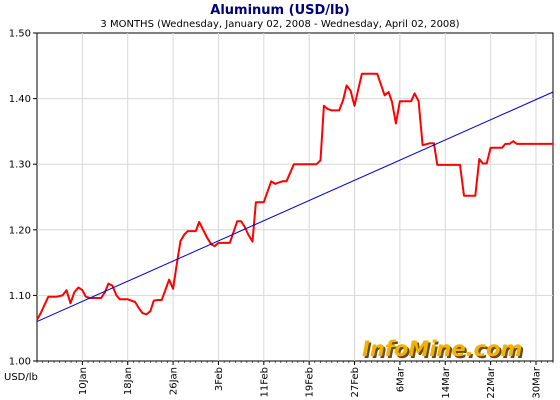  Describe the element at coordinates (219, 379) in the screenshot. I see `x-tick-label: 3Feb` at that location.